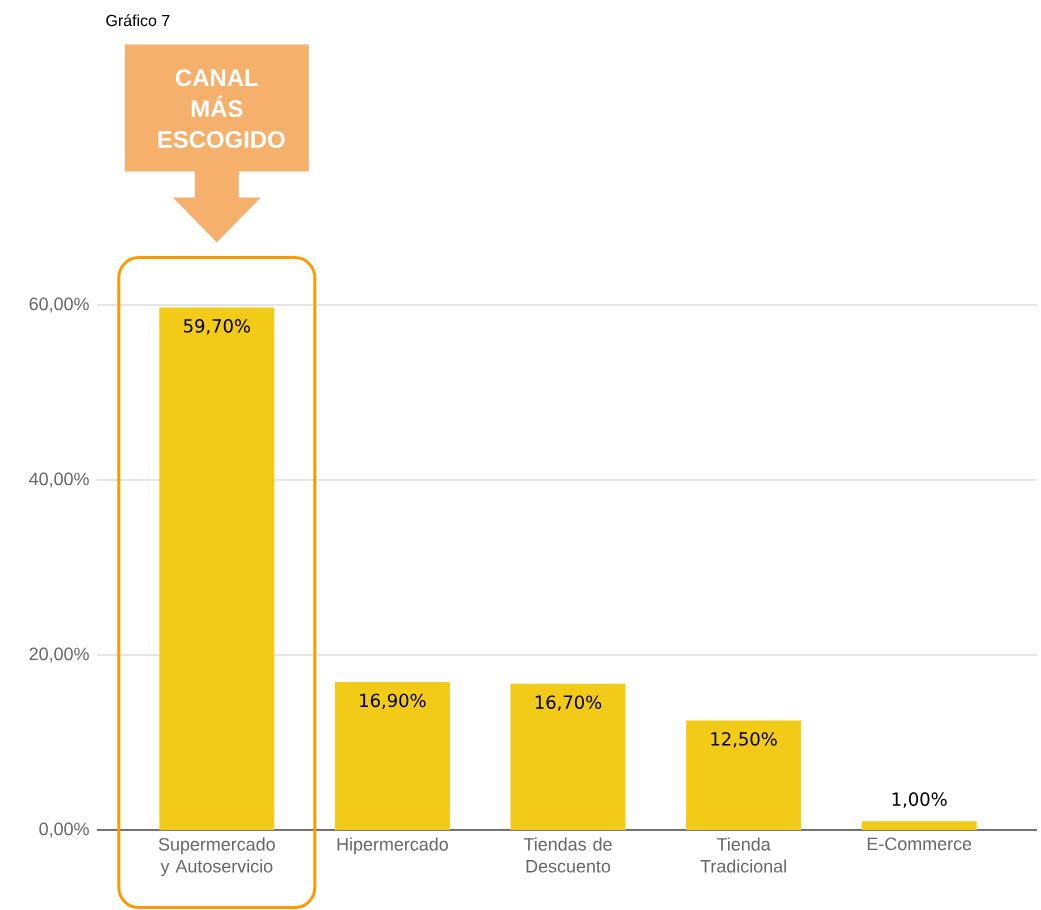  I want to click on chart-title: Gráfico 7, so click(138, 20).